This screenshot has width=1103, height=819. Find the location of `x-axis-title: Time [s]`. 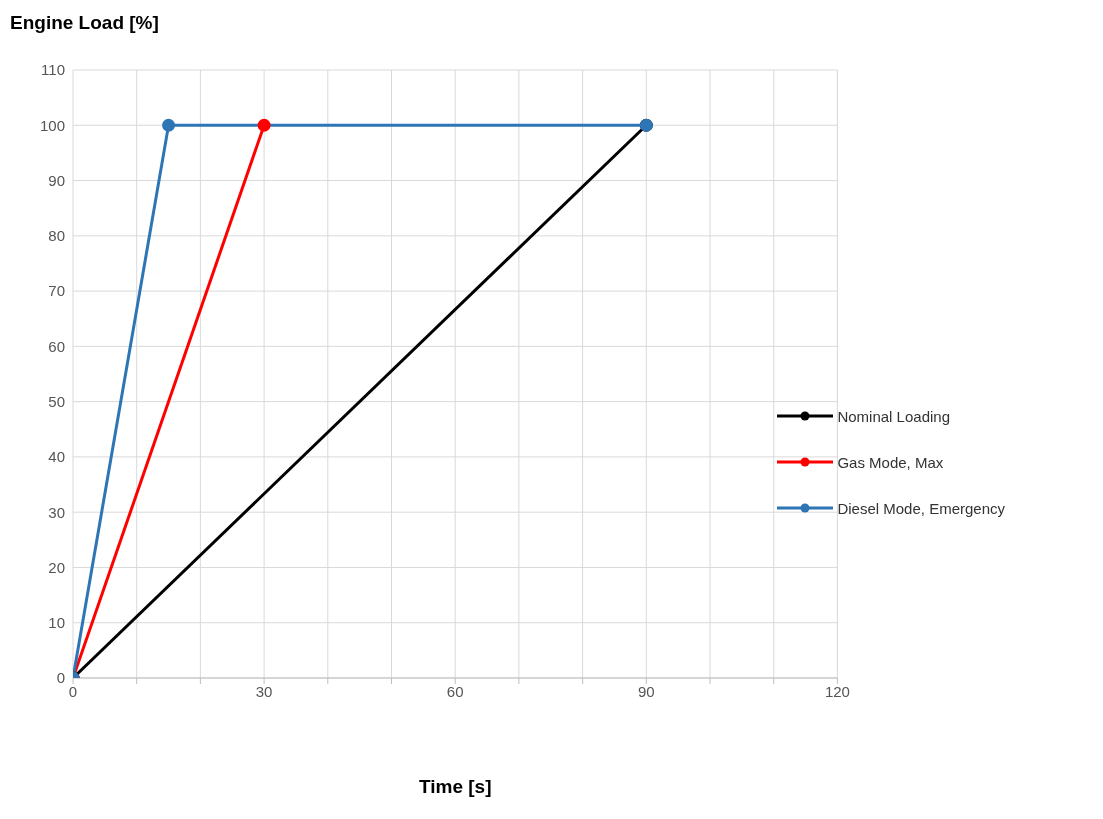

x-axis-title: Time [s] is located at coordinates (455, 786).